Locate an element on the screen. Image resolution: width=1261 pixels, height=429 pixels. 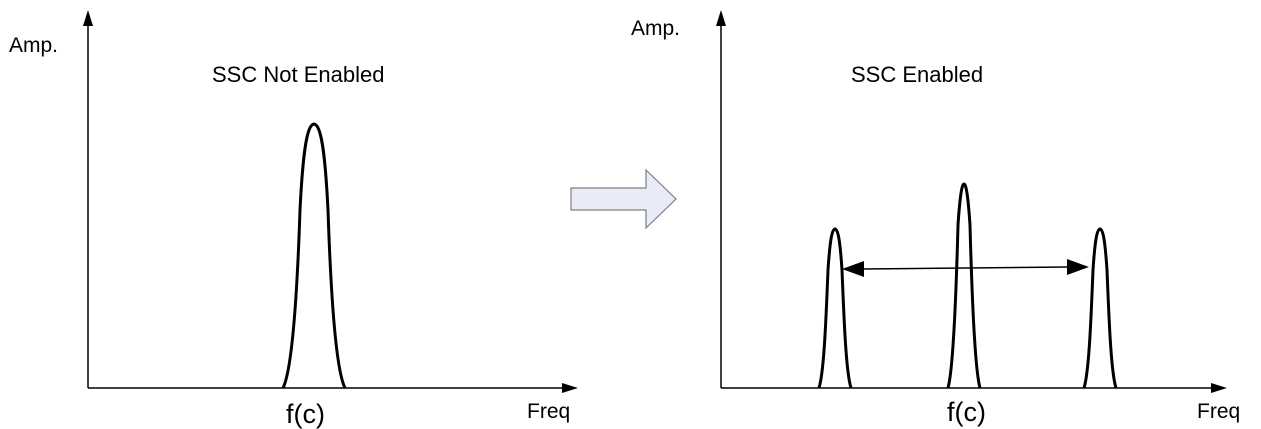
left-y-axis-label: Amp. is located at coordinates (34, 45).